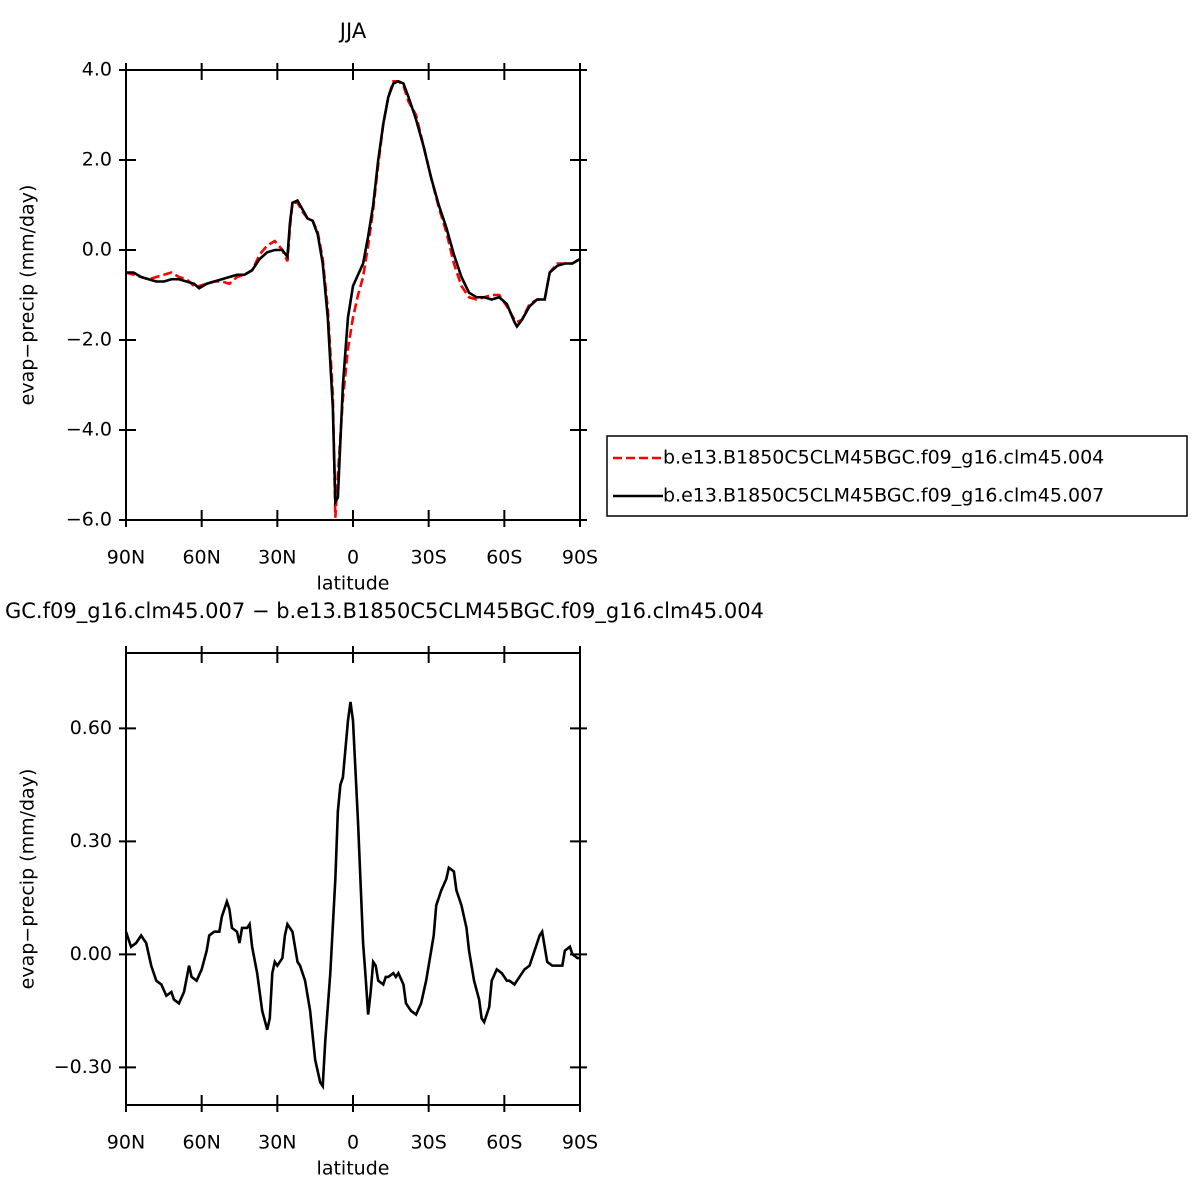 This screenshot has height=1197, width=1199. What do you see at coordinates (883, 458) in the screenshot?
I see `legend-label: b.e13.B1850C5CLM45BGC.f09_g16.clm45.004` at bounding box center [883, 458].